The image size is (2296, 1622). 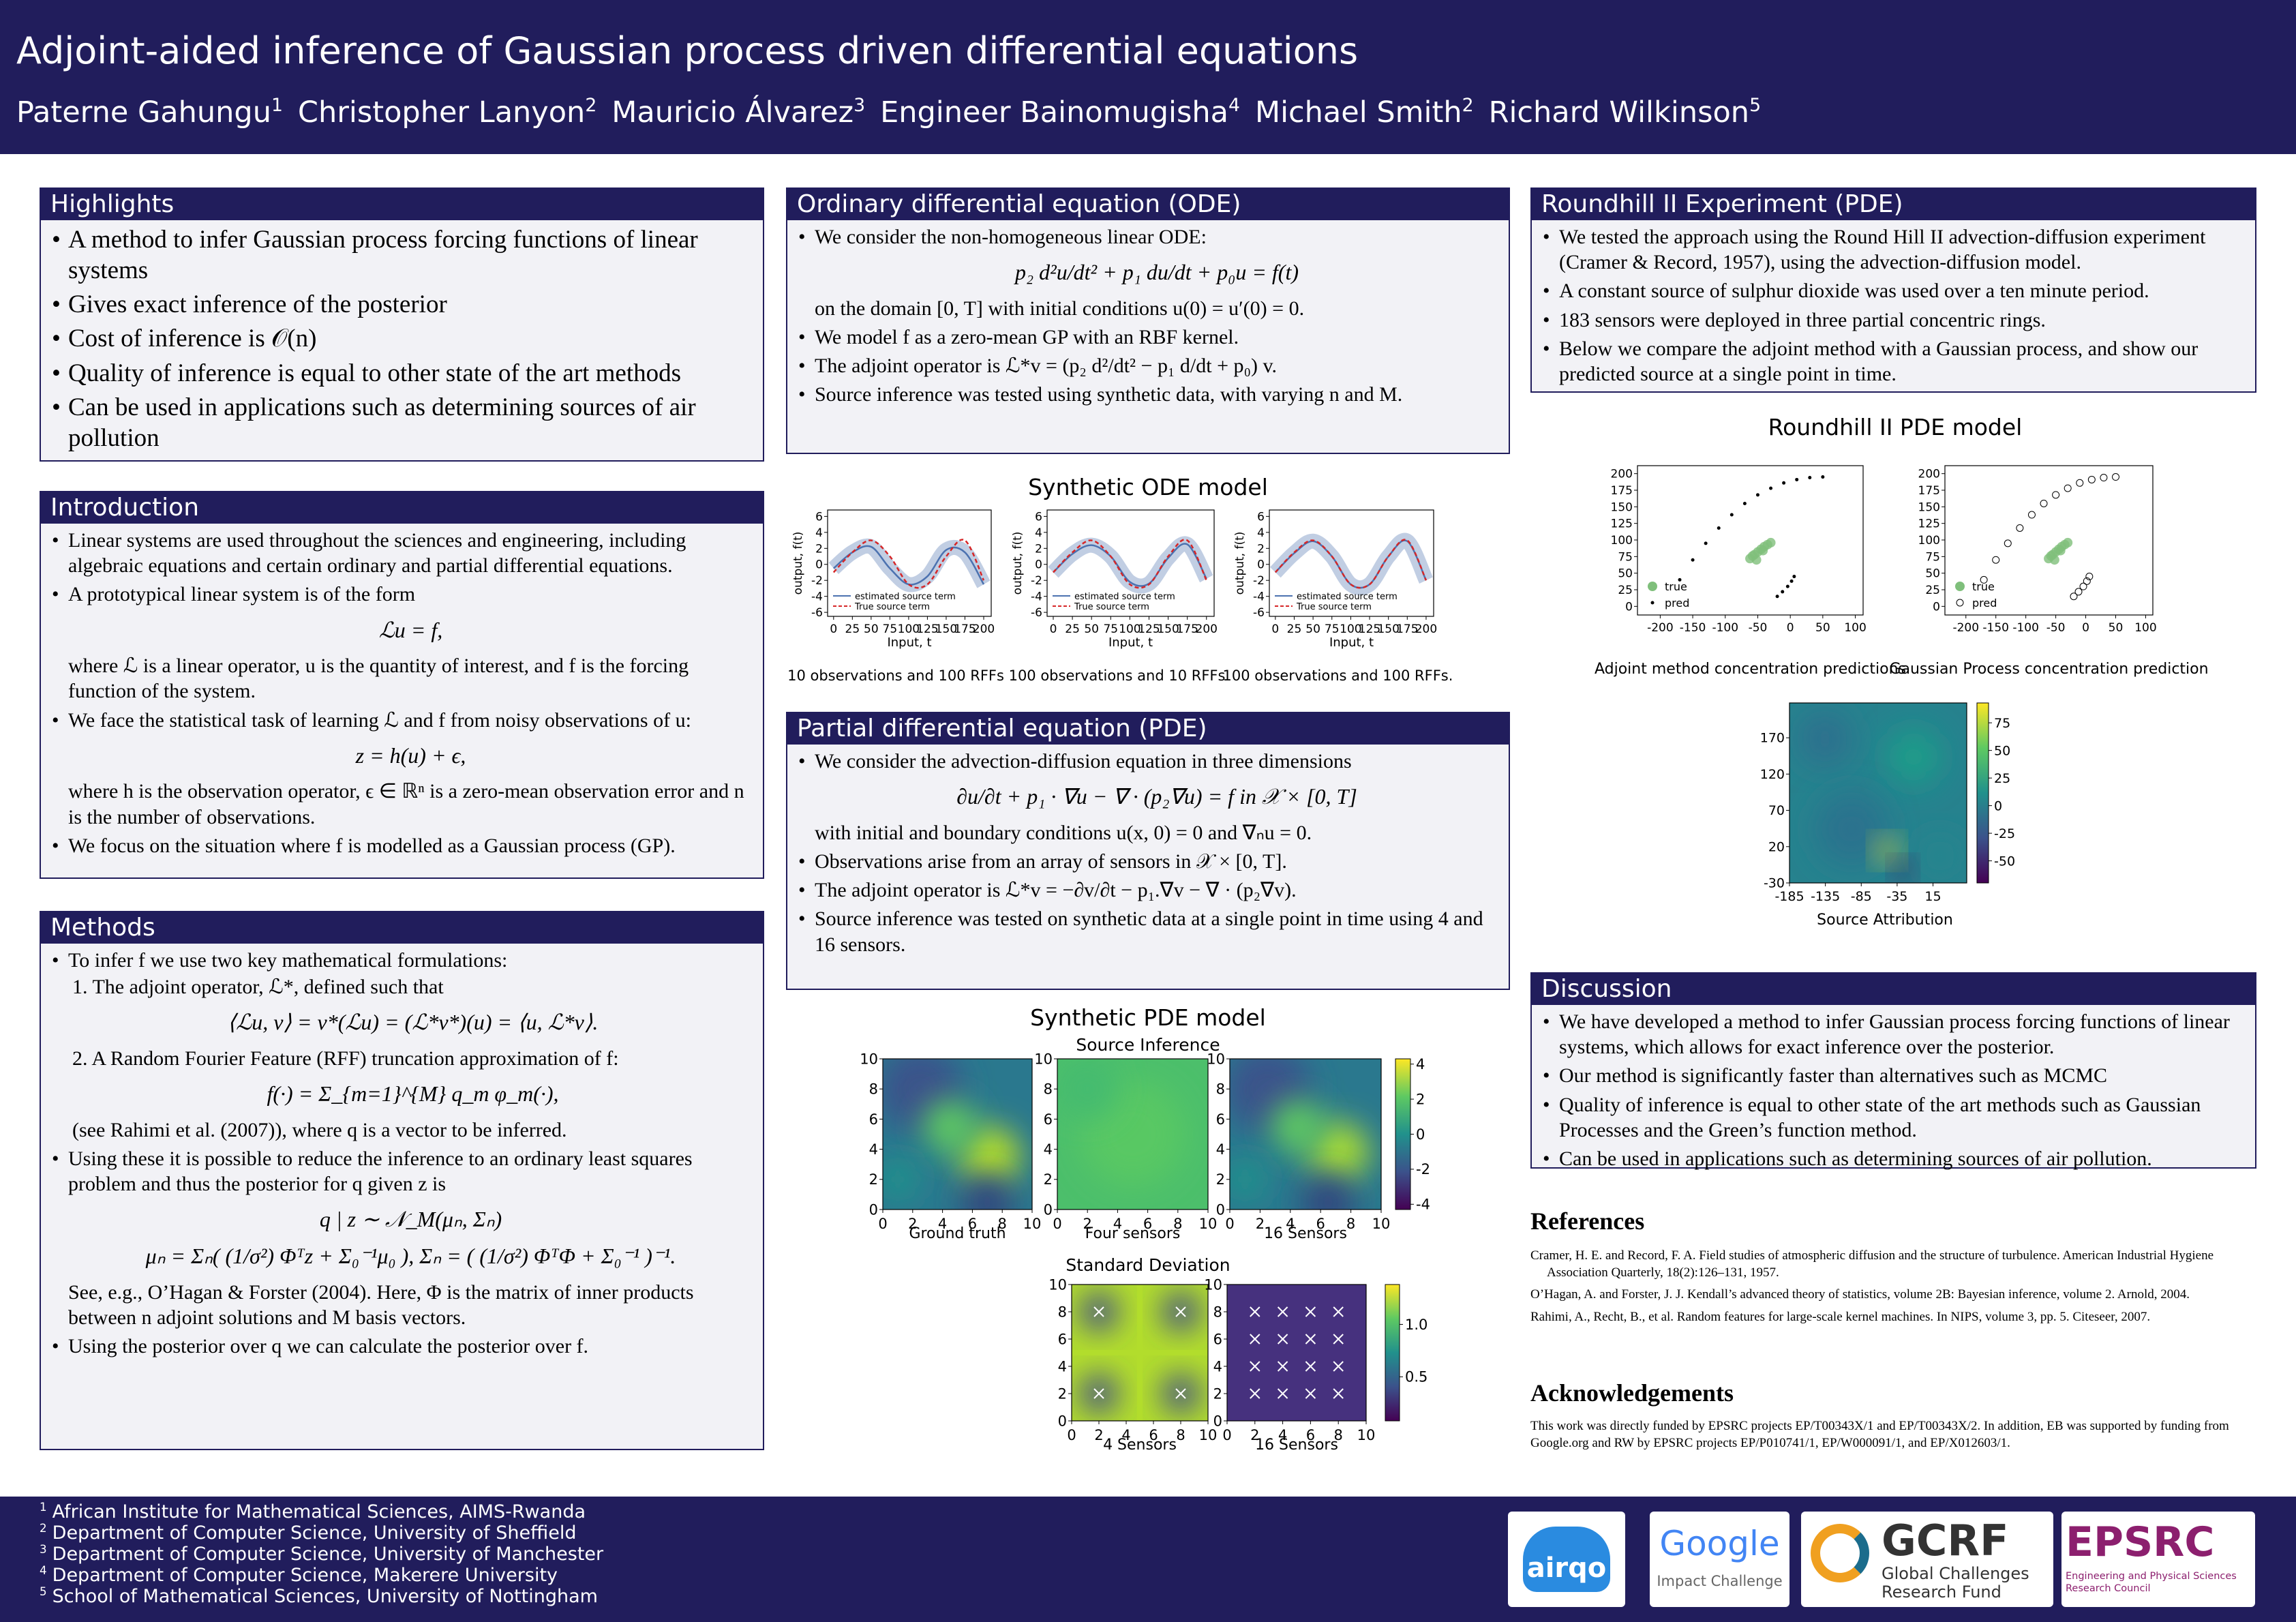 I want to click on panel-caption: 100 observations and 10 RFFs, so click(x=1117, y=675).